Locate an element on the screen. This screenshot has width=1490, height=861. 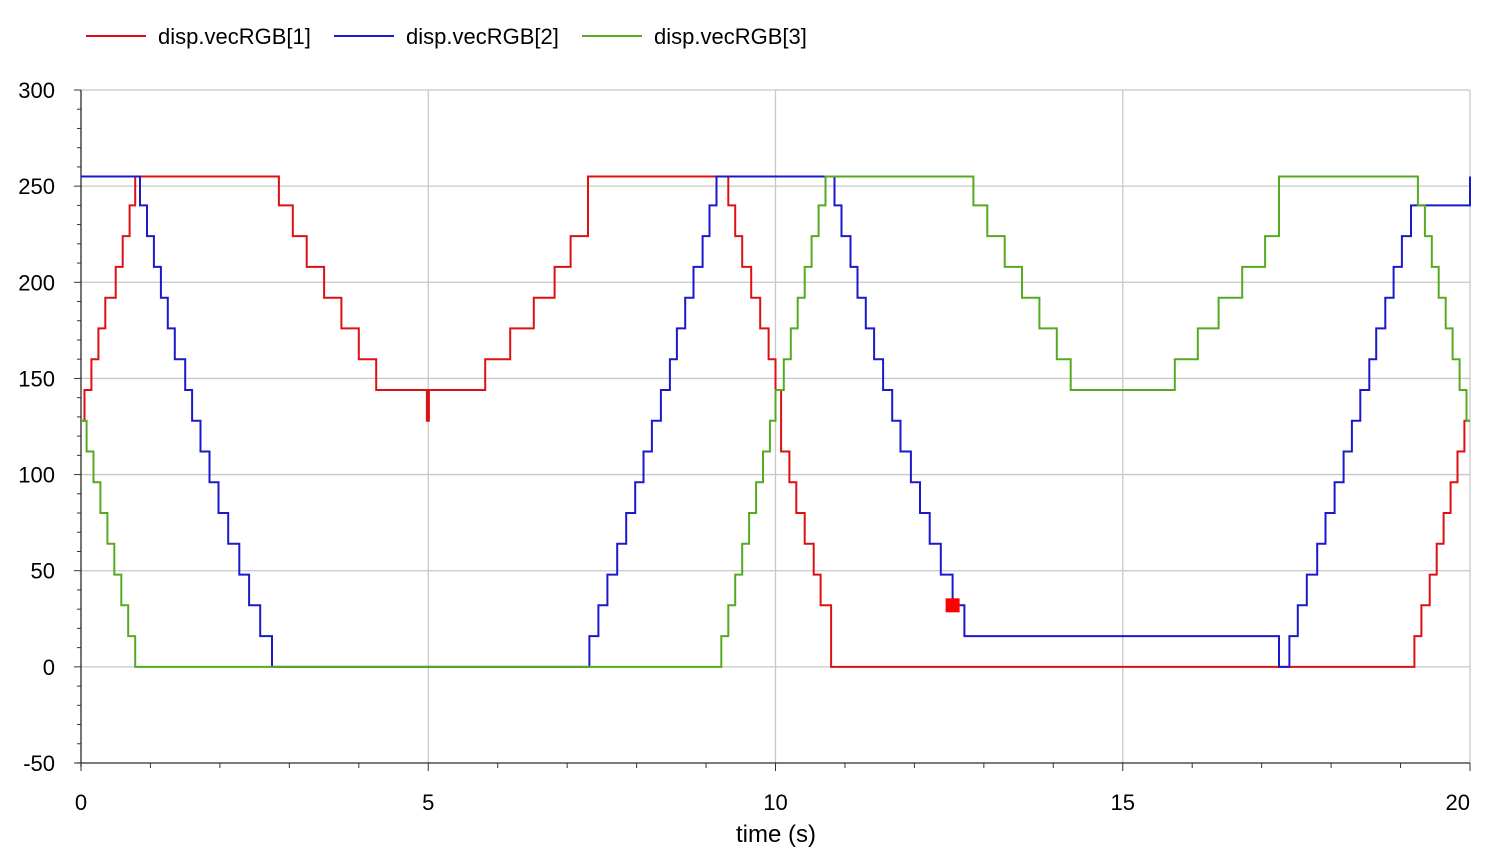
legend-label: disp.vecRGB[3] is located at coordinates (730, 36).